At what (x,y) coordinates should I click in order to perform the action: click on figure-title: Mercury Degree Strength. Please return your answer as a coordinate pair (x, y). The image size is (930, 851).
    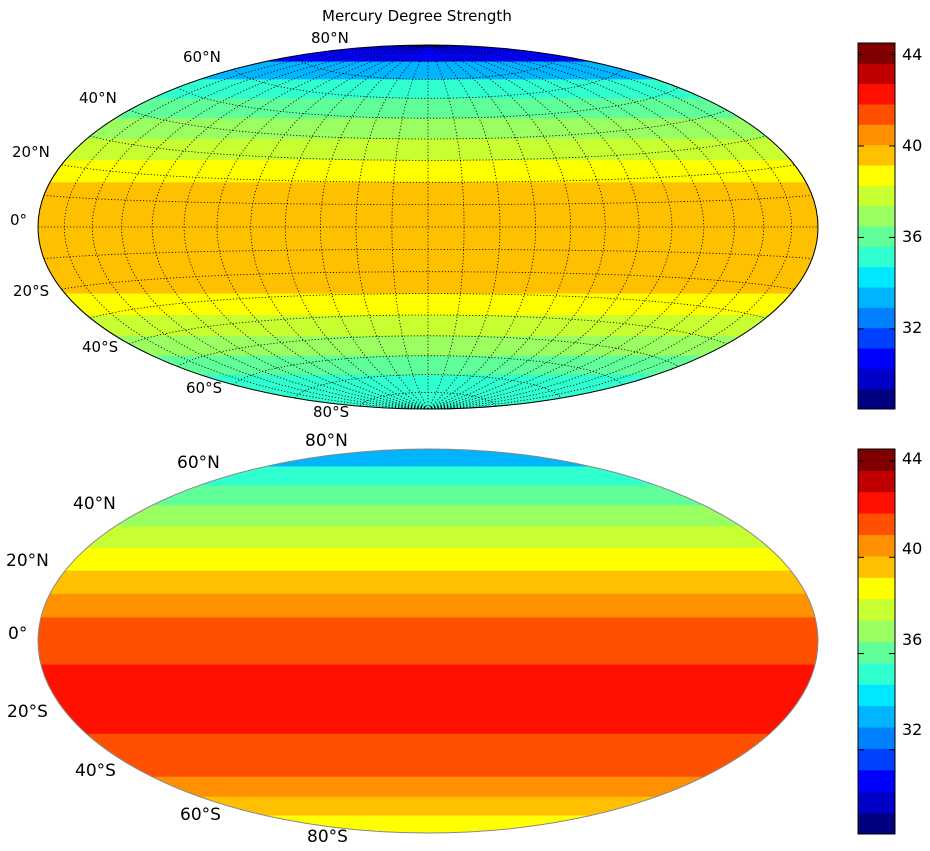
    Looking at the image, I should click on (417, 16).